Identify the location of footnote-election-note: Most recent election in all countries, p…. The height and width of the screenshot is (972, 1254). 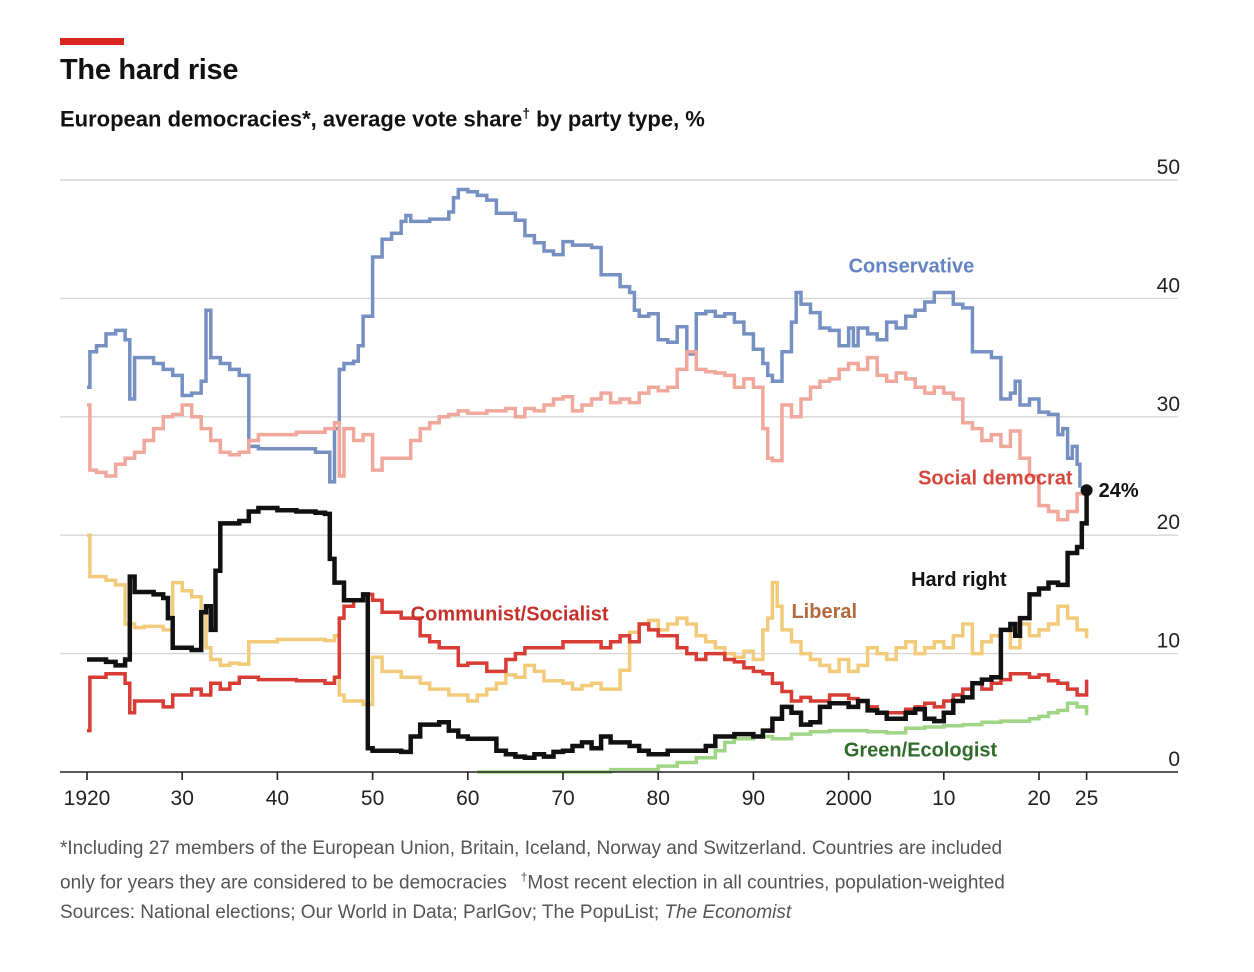
(766, 883).